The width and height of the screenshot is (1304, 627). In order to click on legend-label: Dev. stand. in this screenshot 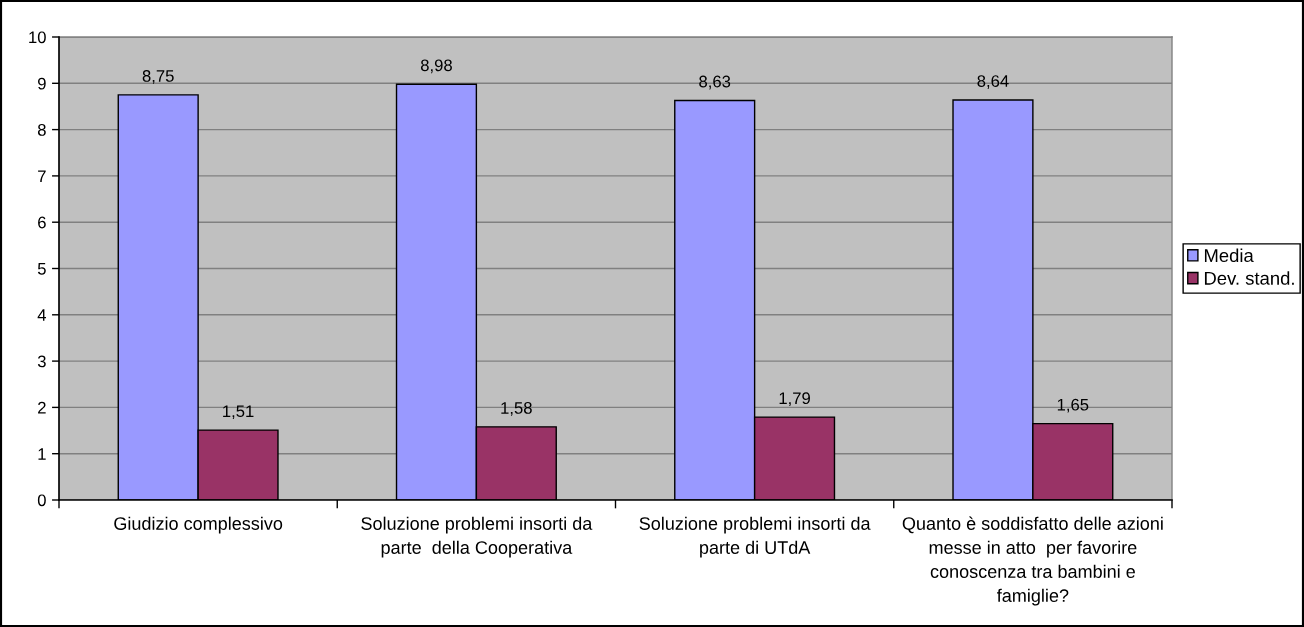, I will do `click(1249, 278)`.